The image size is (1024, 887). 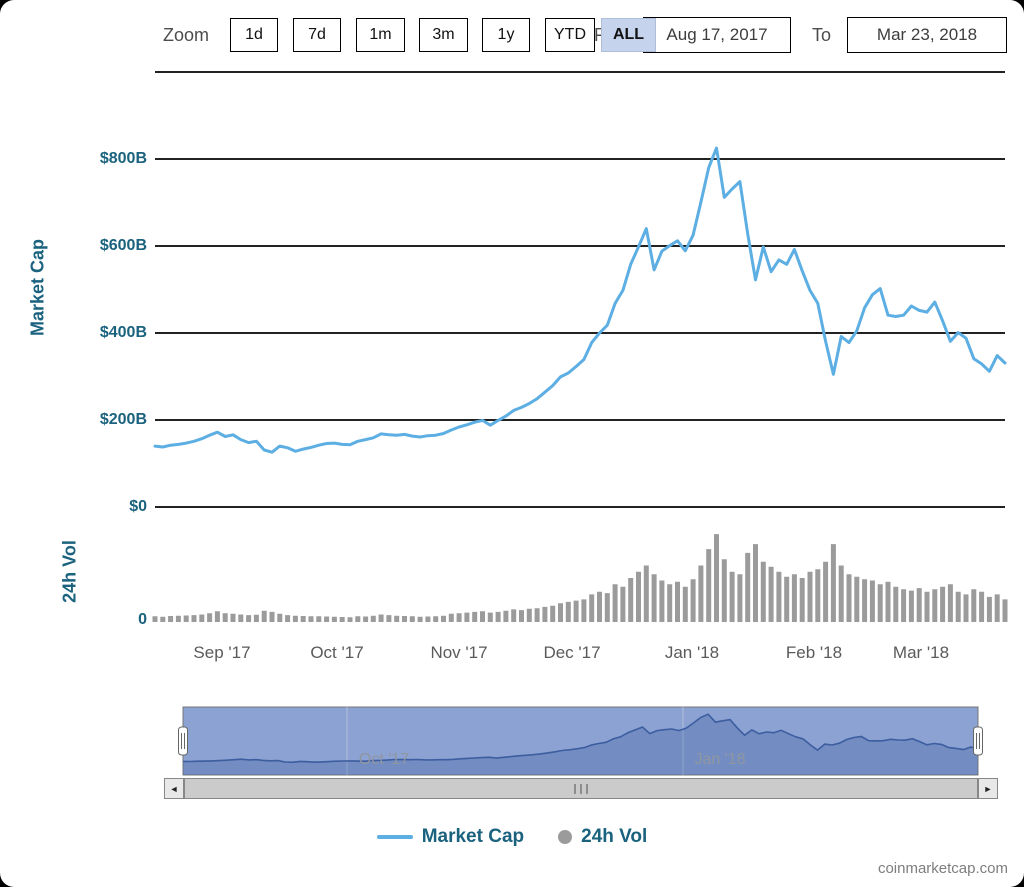 What do you see at coordinates (822, 35) in the screenshot?
I see `to-label: To` at bounding box center [822, 35].